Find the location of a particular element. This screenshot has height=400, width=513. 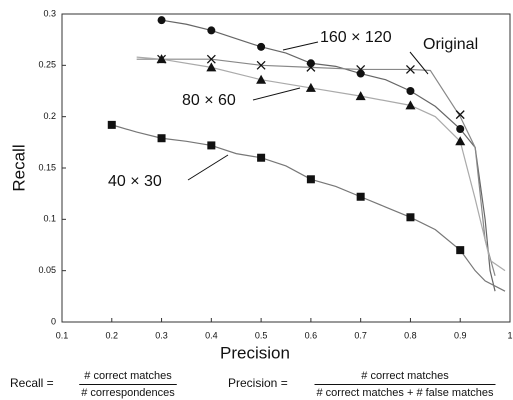

series-label: 40 × 30 is located at coordinates (135, 181).